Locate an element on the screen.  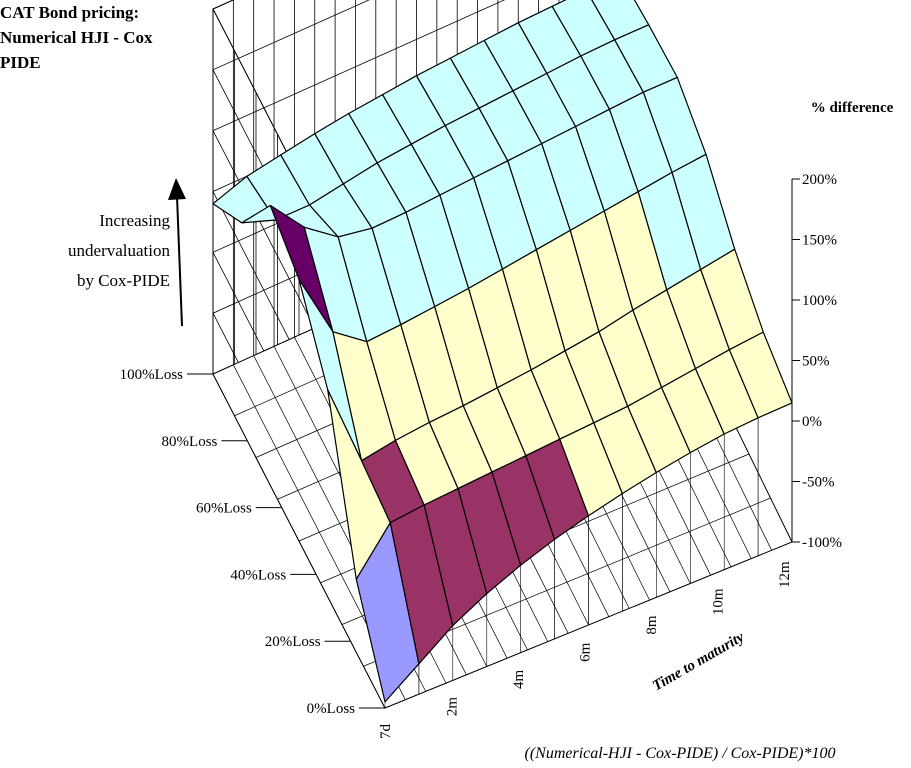
z-tick-label: 150% is located at coordinates (819, 241).